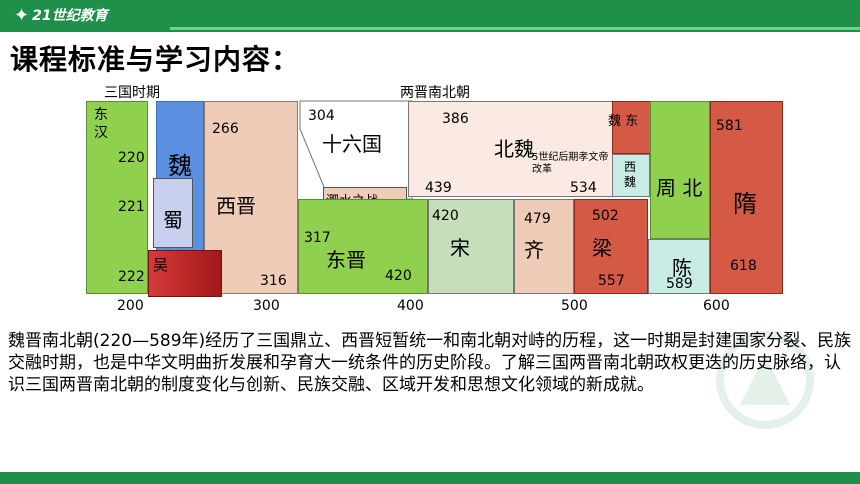 This screenshot has width=860, height=484. What do you see at coordinates (682, 268) in the screenshot?
I see `chen-name: 陈` at bounding box center [682, 268].